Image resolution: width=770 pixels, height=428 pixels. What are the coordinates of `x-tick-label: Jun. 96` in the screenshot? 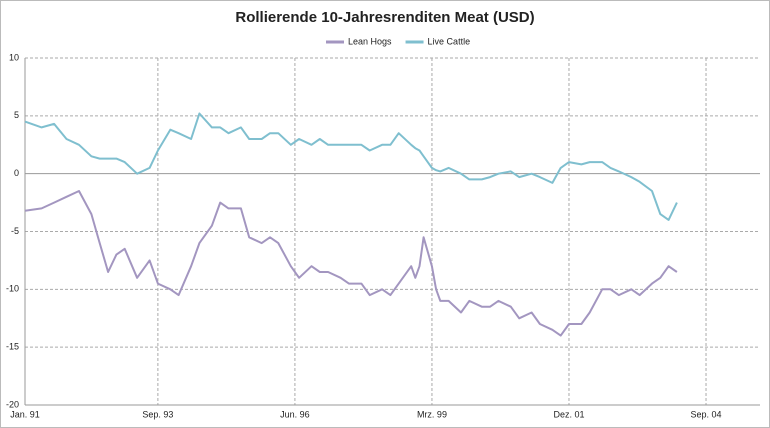 It's located at (295, 414).